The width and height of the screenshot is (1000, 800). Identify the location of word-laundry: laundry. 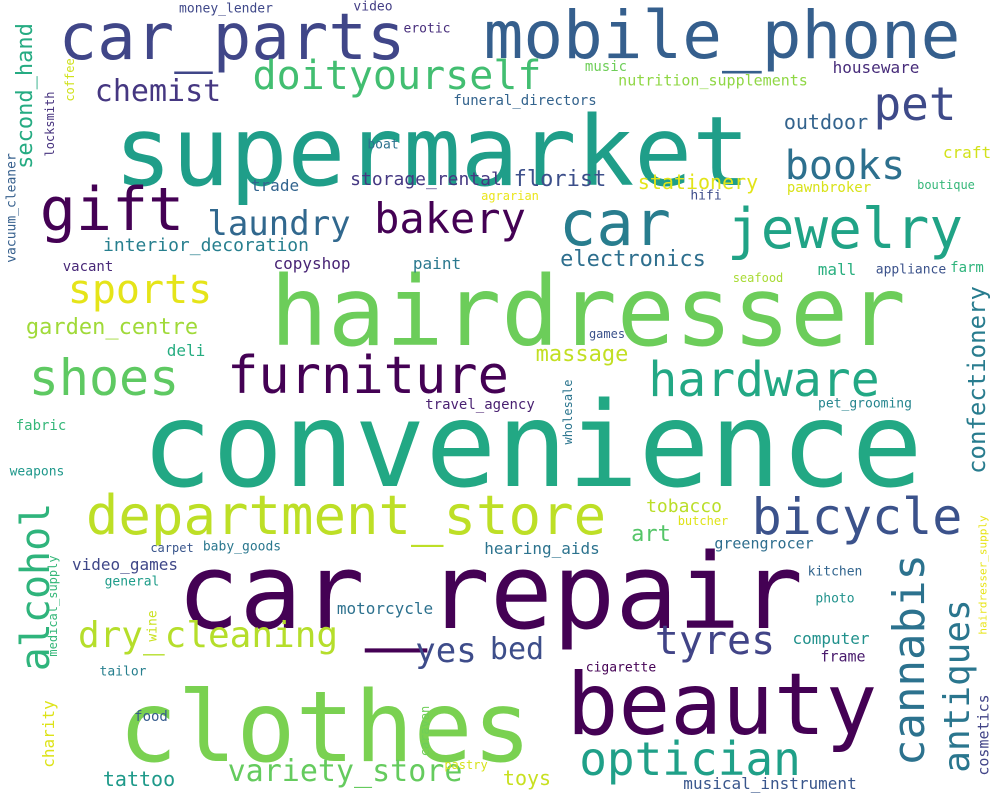
(279, 224).